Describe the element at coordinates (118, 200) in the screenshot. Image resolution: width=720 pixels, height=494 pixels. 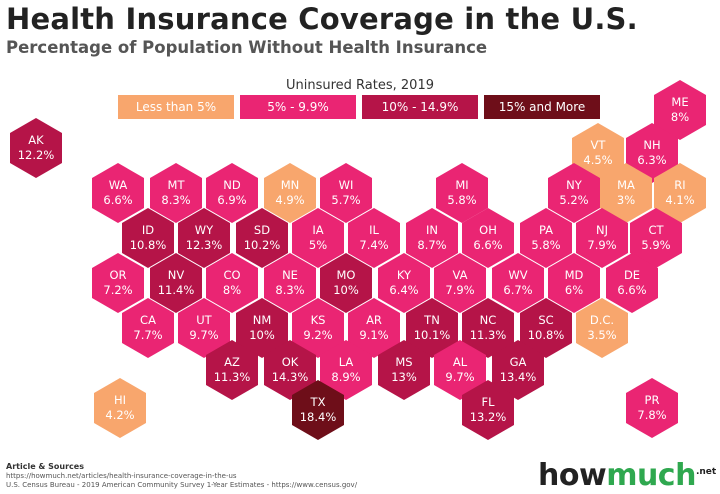
I see `state-rate: 6.6%` at that location.